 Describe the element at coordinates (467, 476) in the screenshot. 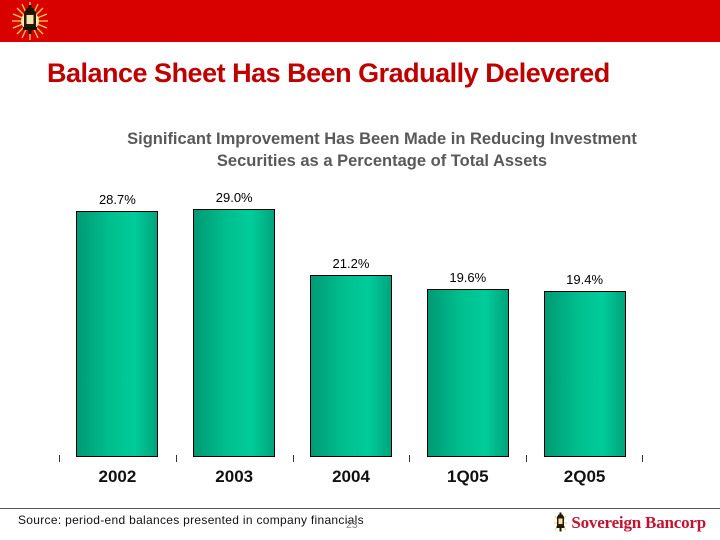

I see `category-label-1Q05: 1Q05` at that location.